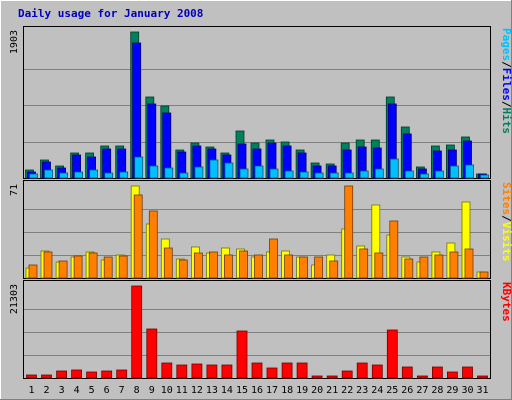 This screenshot has height=400, width=512. I want to click on legend-entry: Visits, so click(506, 242).